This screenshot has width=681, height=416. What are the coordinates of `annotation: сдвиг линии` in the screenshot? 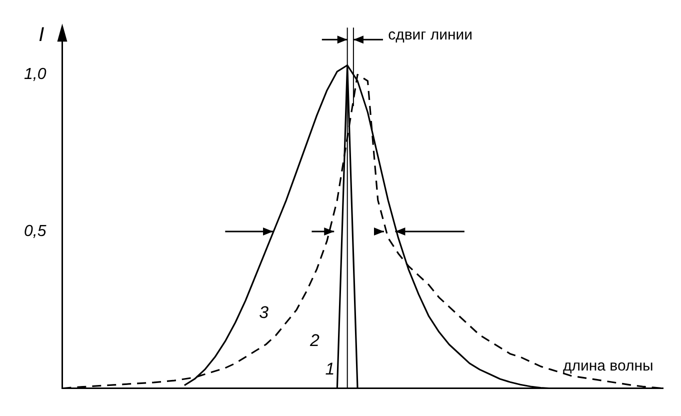 It's located at (430, 35).